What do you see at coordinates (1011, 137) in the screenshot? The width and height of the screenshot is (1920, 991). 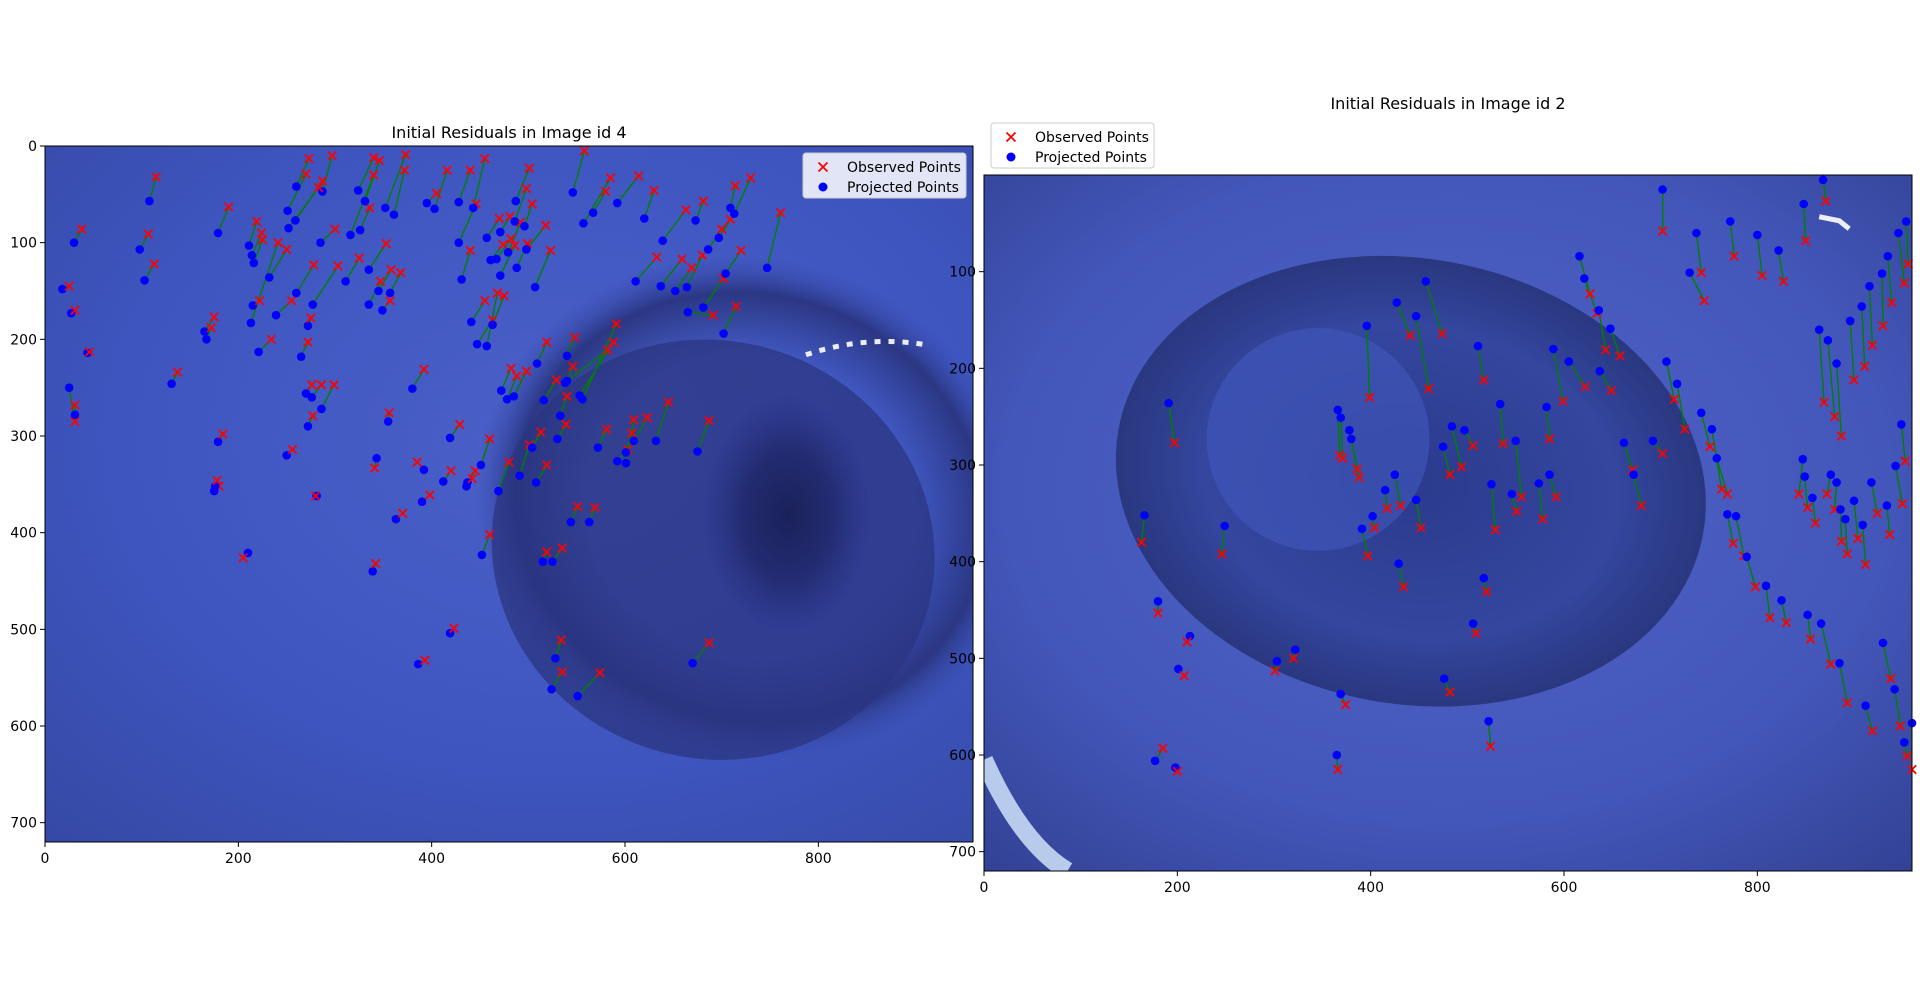 I see `legend-observed-marker` at bounding box center [1011, 137].